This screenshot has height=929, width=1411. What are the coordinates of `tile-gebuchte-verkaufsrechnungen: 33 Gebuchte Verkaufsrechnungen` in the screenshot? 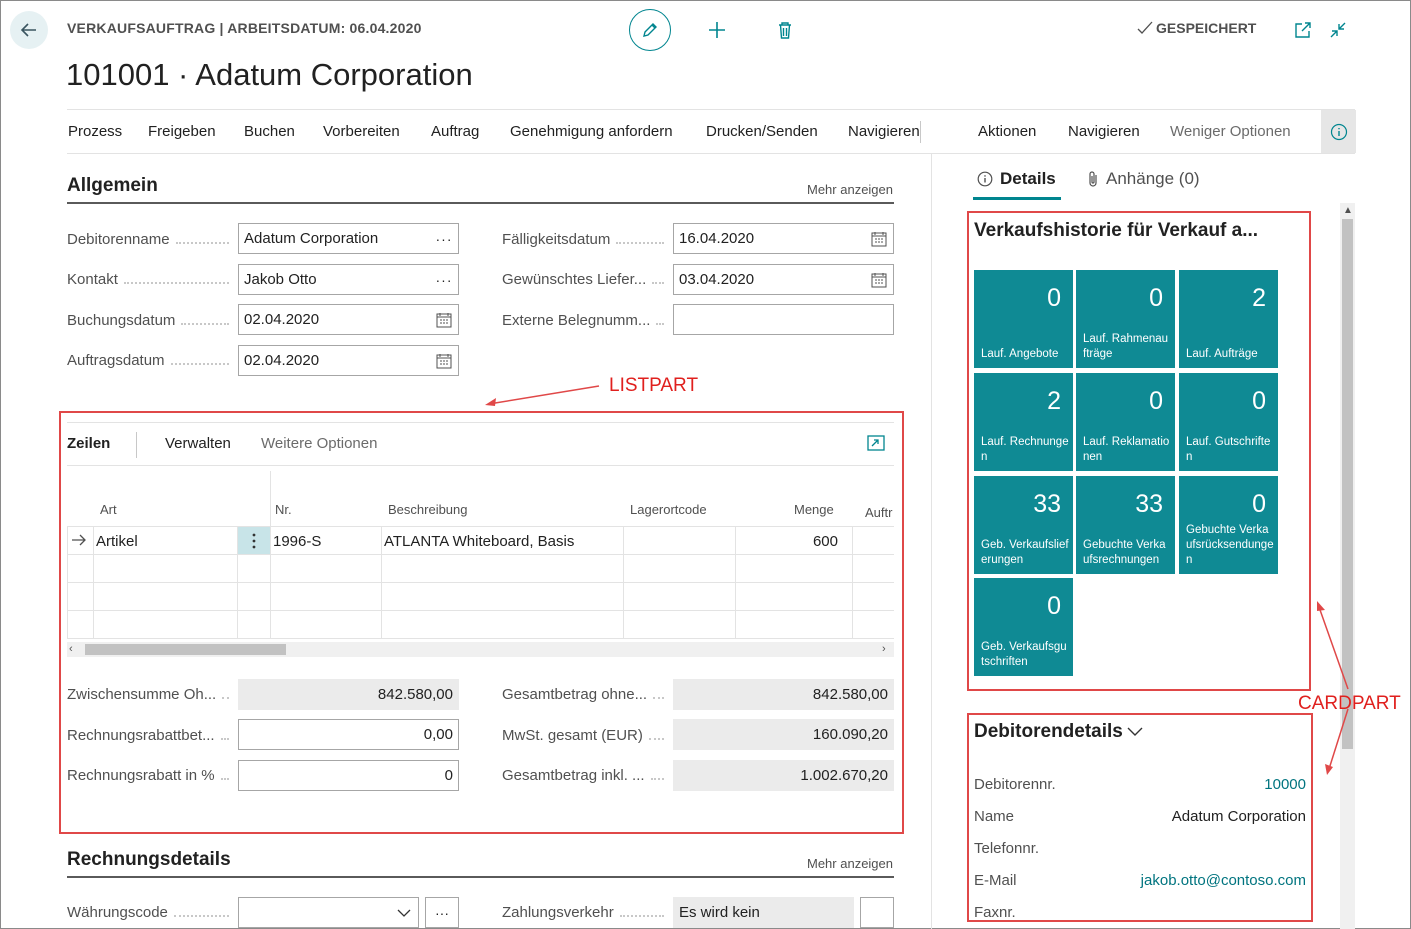 It's located at (1125, 525).